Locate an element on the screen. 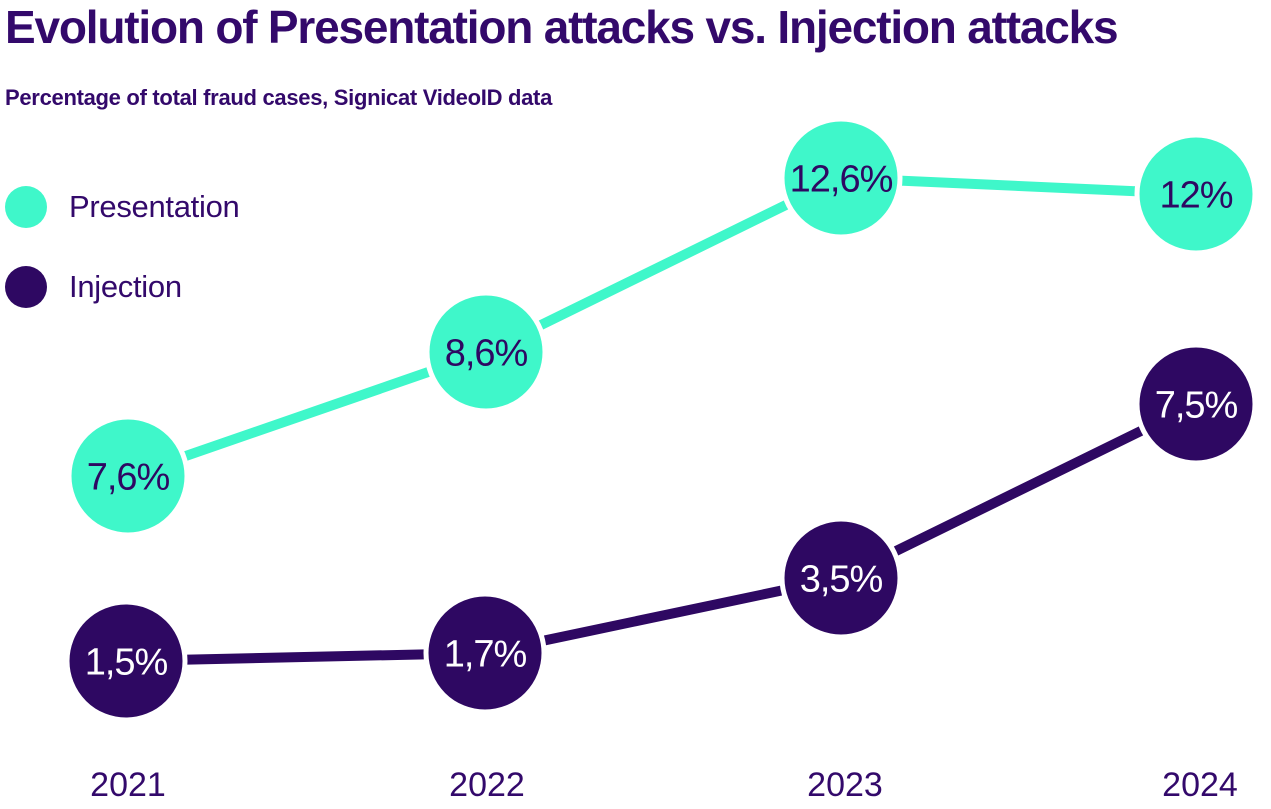 The height and width of the screenshot is (809, 1271). legend-label-presentation: Presentation is located at coordinates (154, 206).